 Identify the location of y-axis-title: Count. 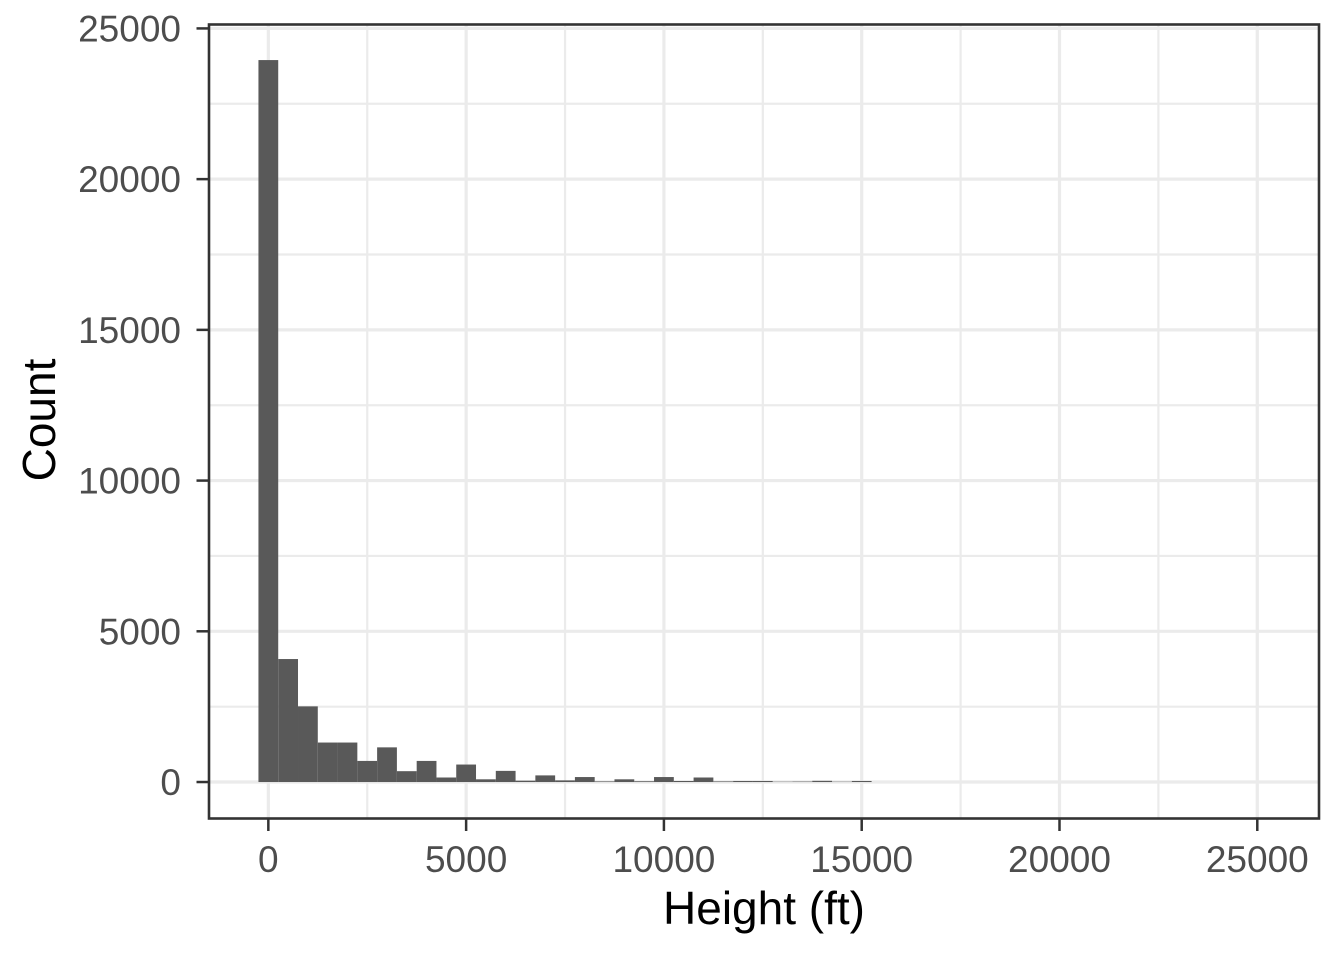
(39, 419).